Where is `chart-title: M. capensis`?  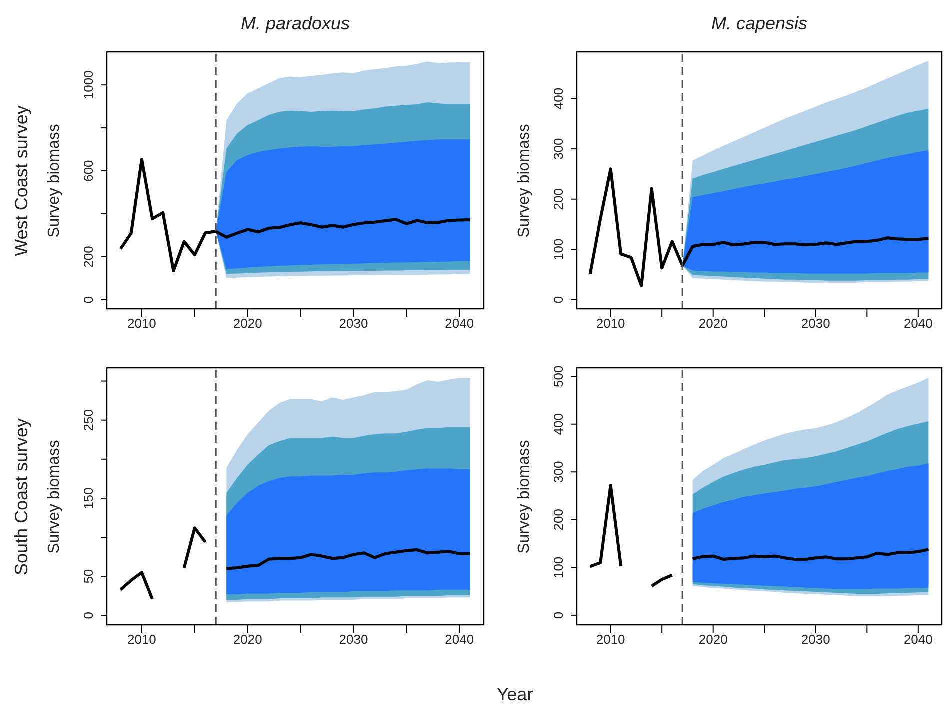
chart-title: M. capensis is located at coordinates (759, 24).